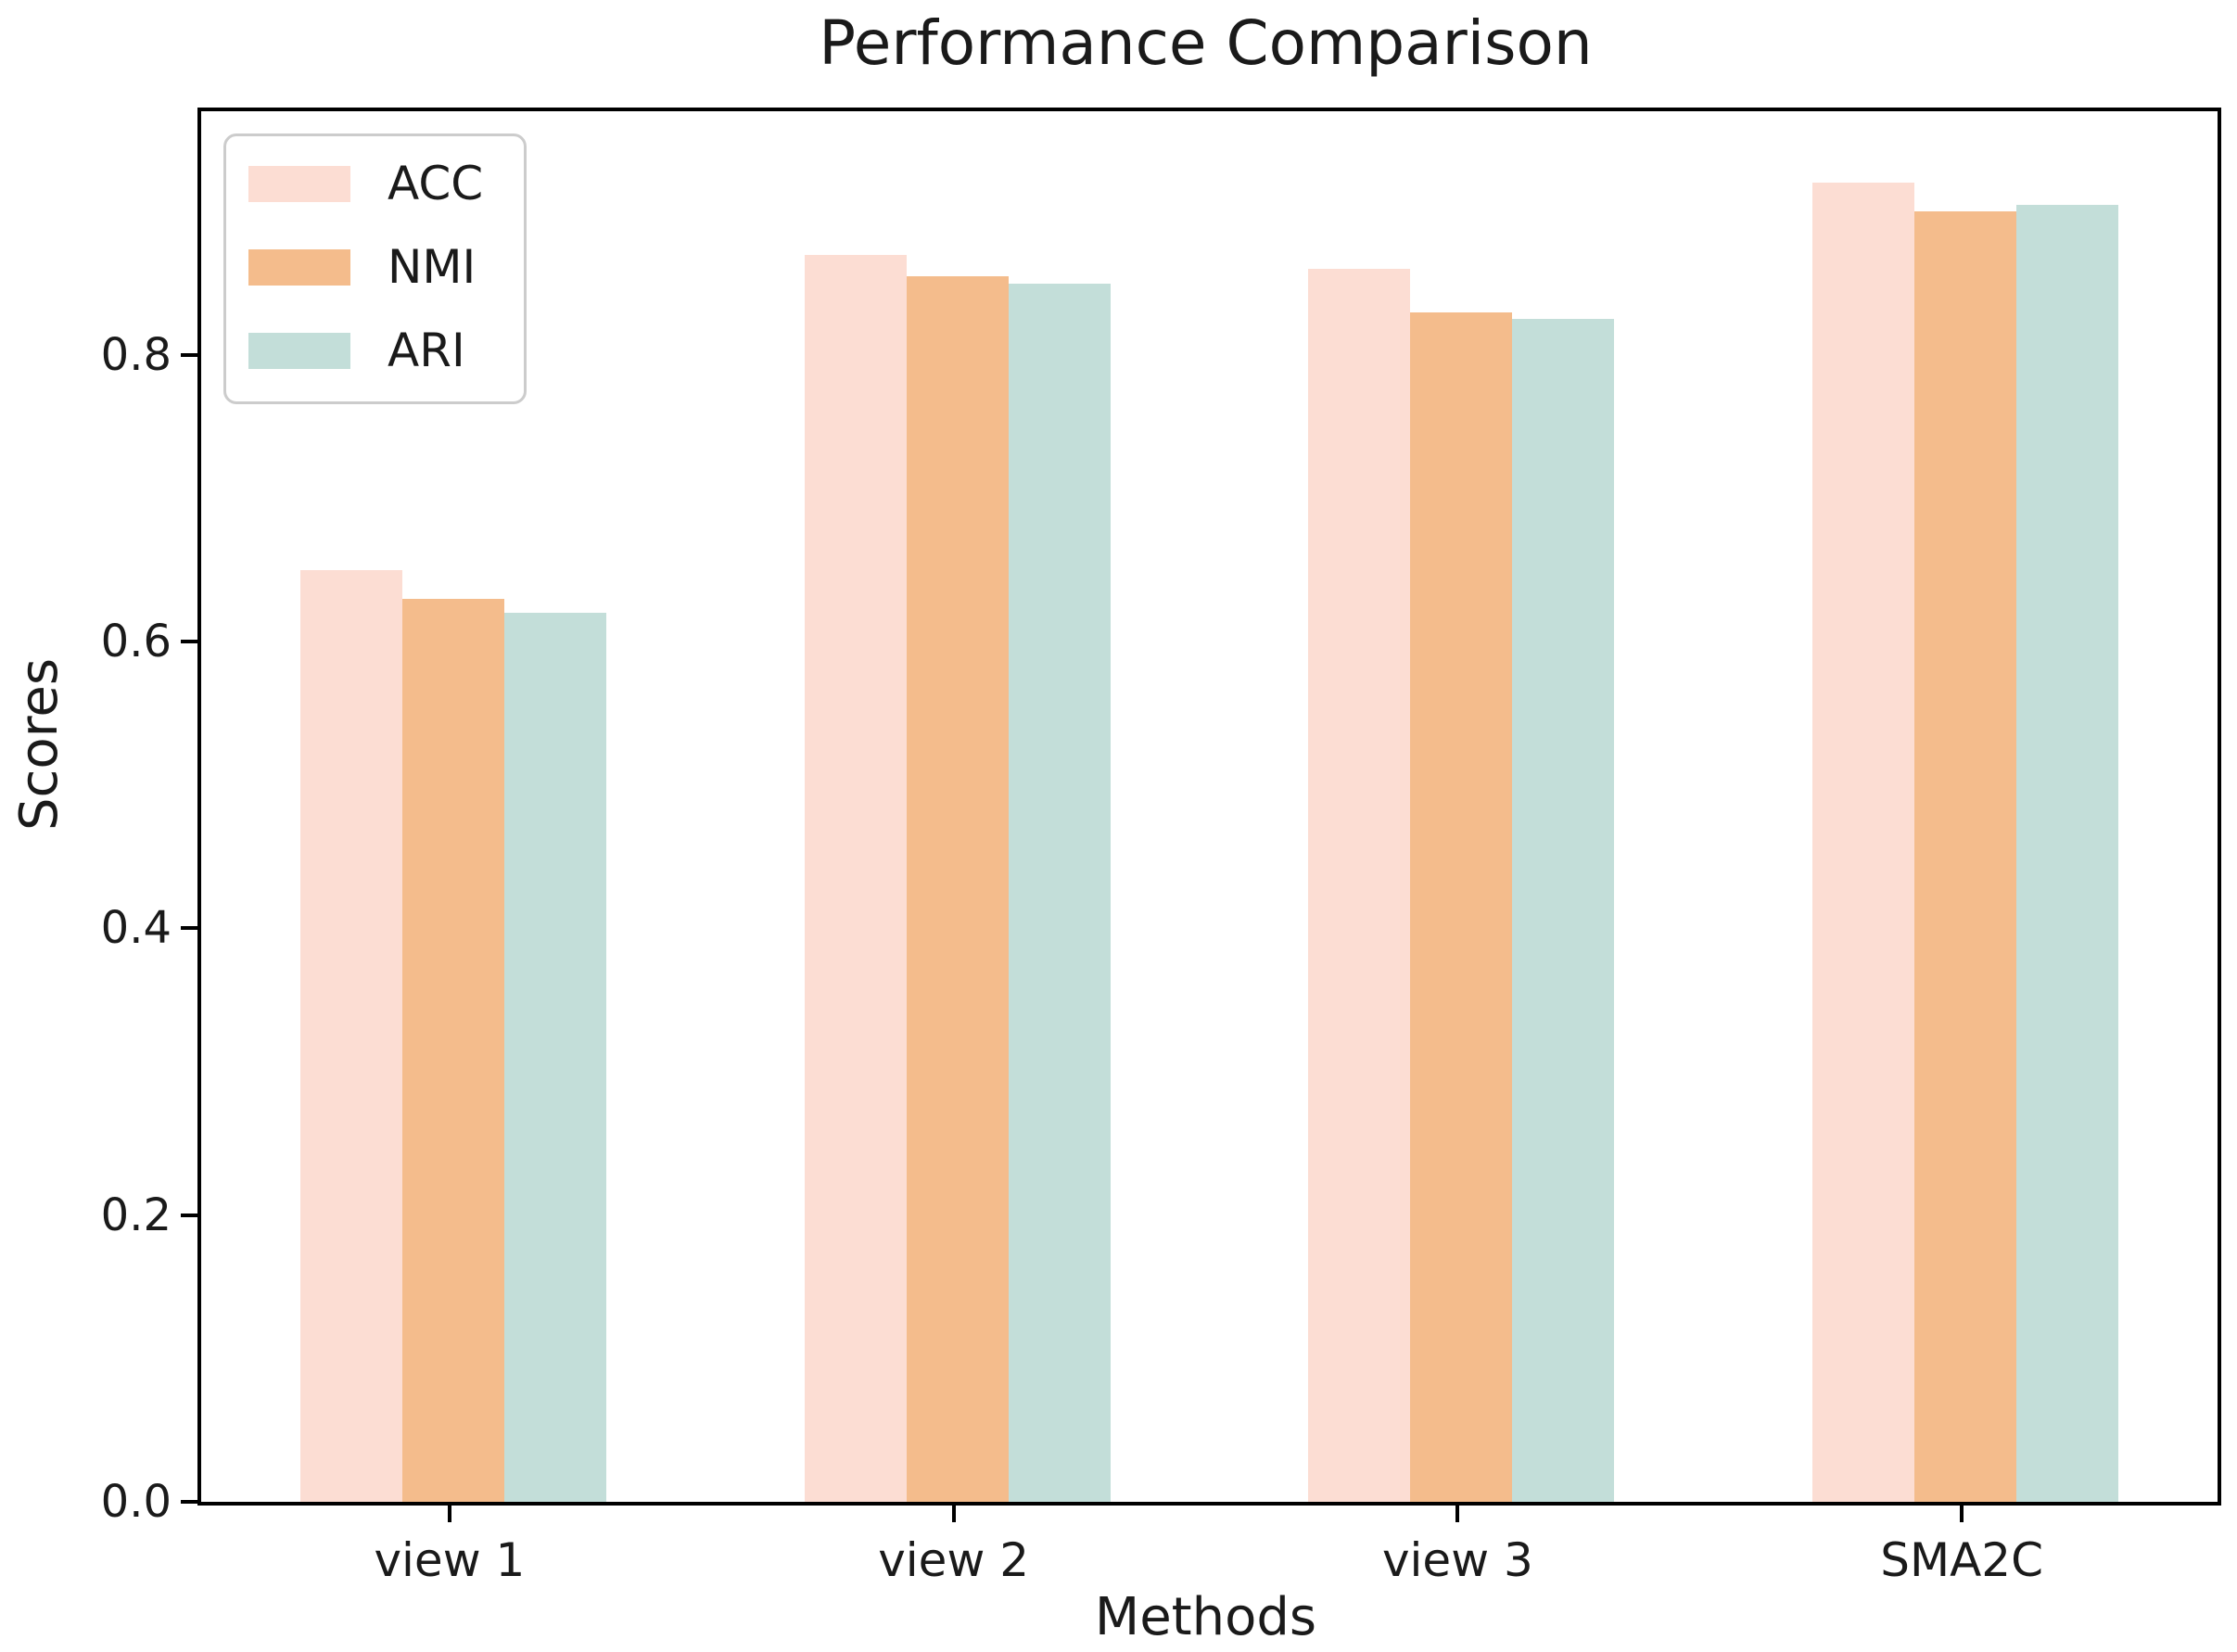  I want to click on y-tick-label: 0.8, so click(136, 355).